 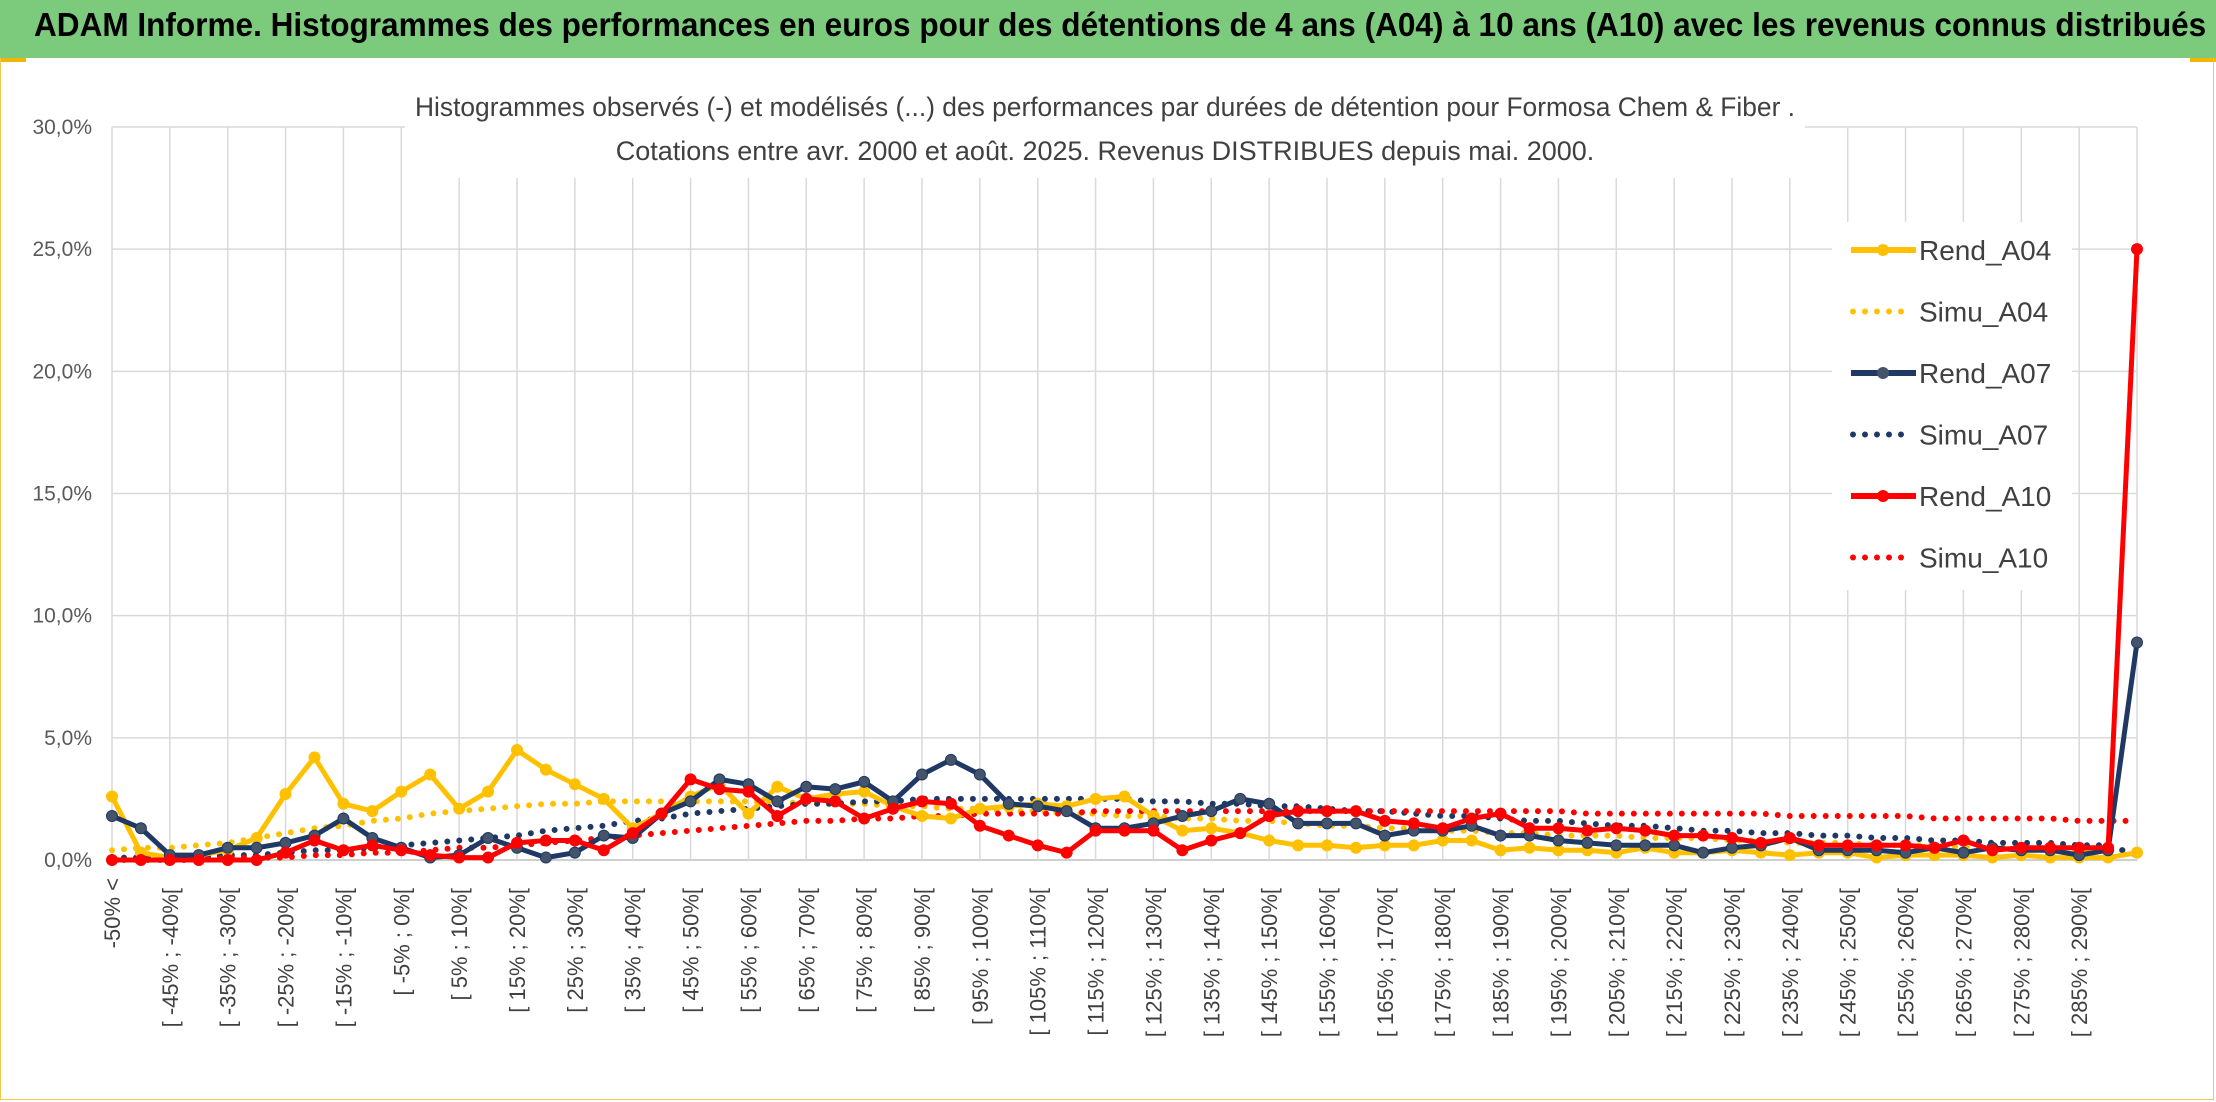 What do you see at coordinates (68, 738) in the screenshot?
I see `y-tick-label: 5,0%` at bounding box center [68, 738].